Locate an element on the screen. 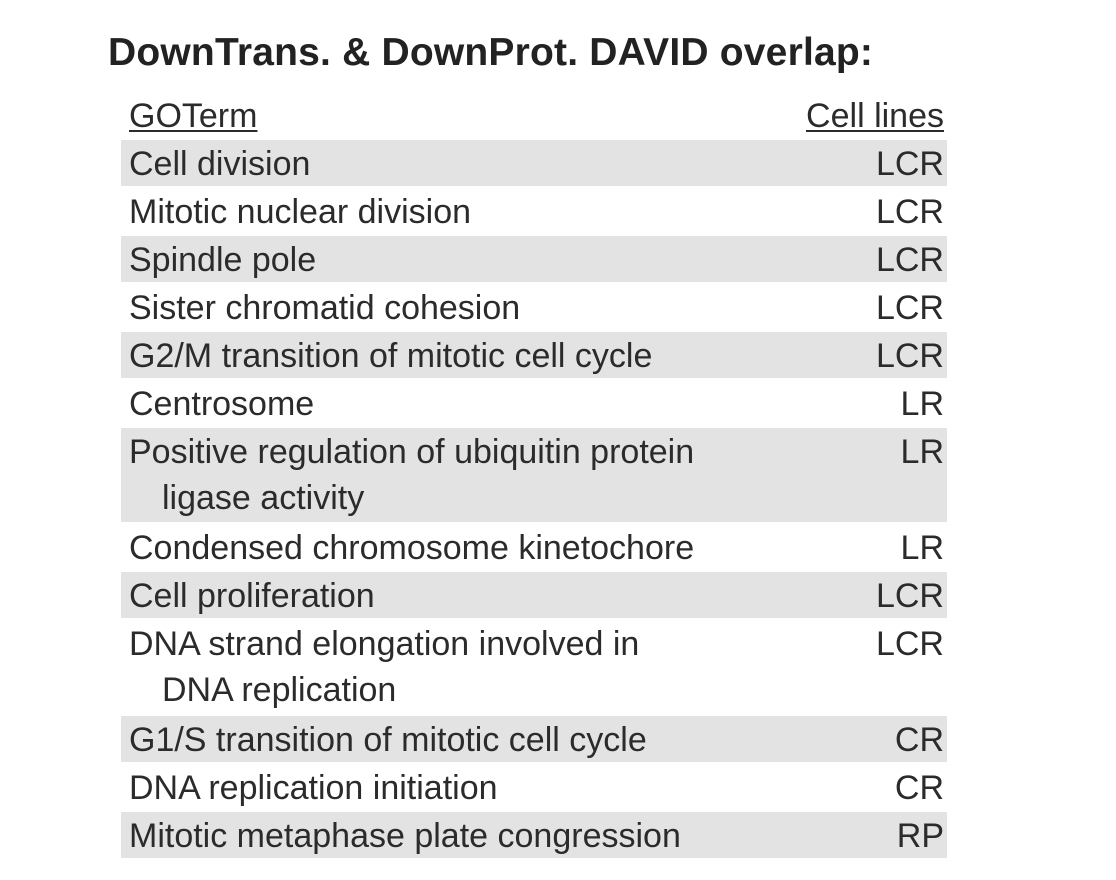  table-row: Condensed chromosome kinetochore LR is located at coordinates (534, 548).